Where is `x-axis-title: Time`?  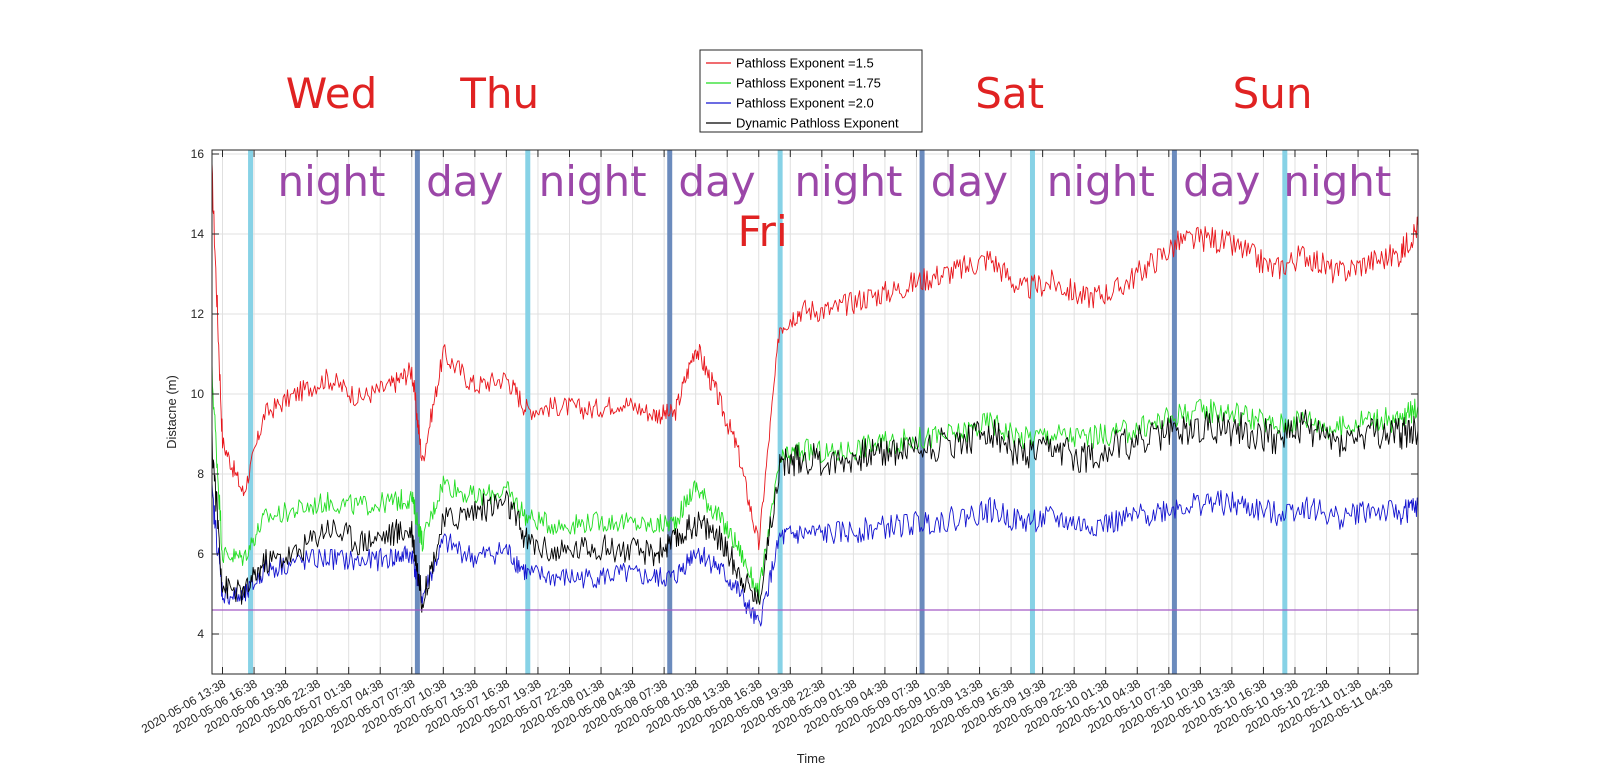 x-axis-title: Time is located at coordinates (811, 758).